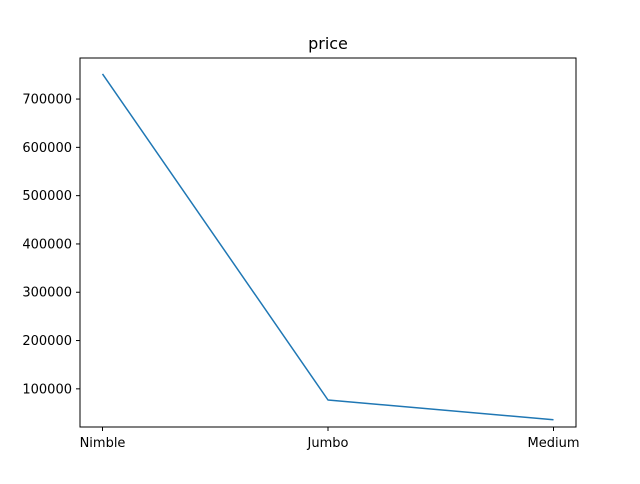  What do you see at coordinates (328, 443) in the screenshot?
I see `x-tick-label: Jumbo` at bounding box center [328, 443].